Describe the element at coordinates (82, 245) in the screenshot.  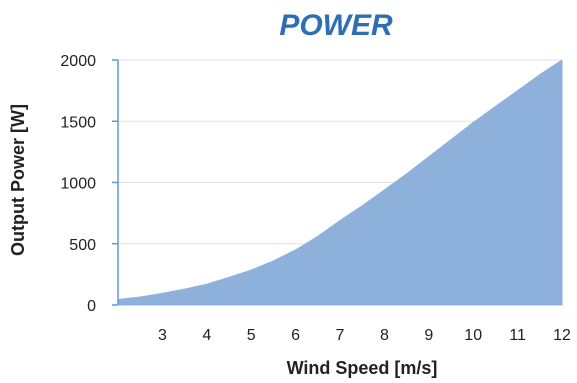
I see `y-tick-label: 500` at that location.